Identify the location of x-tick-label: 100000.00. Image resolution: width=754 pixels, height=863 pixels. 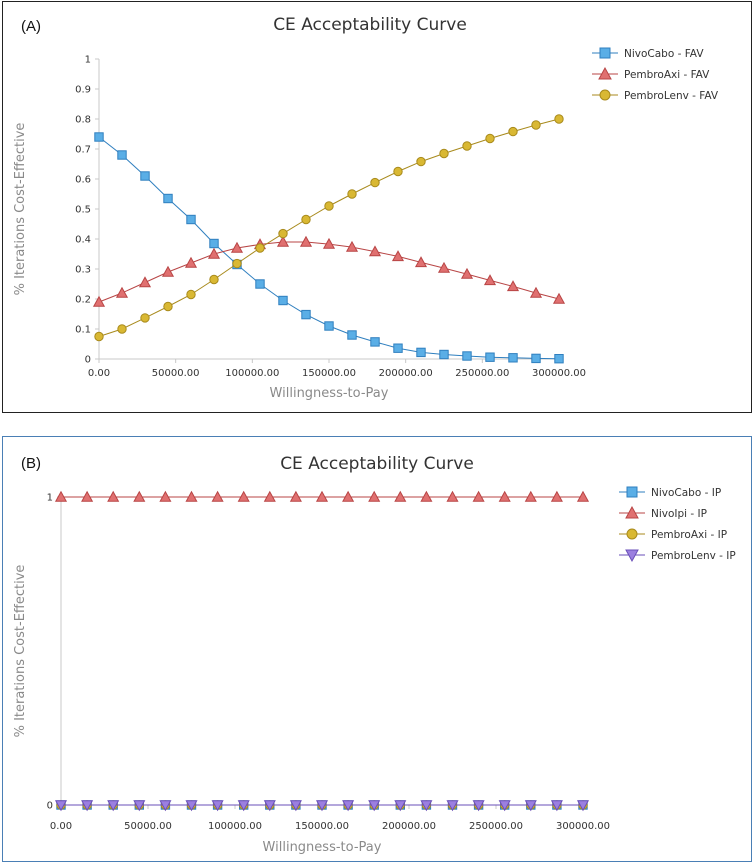
(235, 826).